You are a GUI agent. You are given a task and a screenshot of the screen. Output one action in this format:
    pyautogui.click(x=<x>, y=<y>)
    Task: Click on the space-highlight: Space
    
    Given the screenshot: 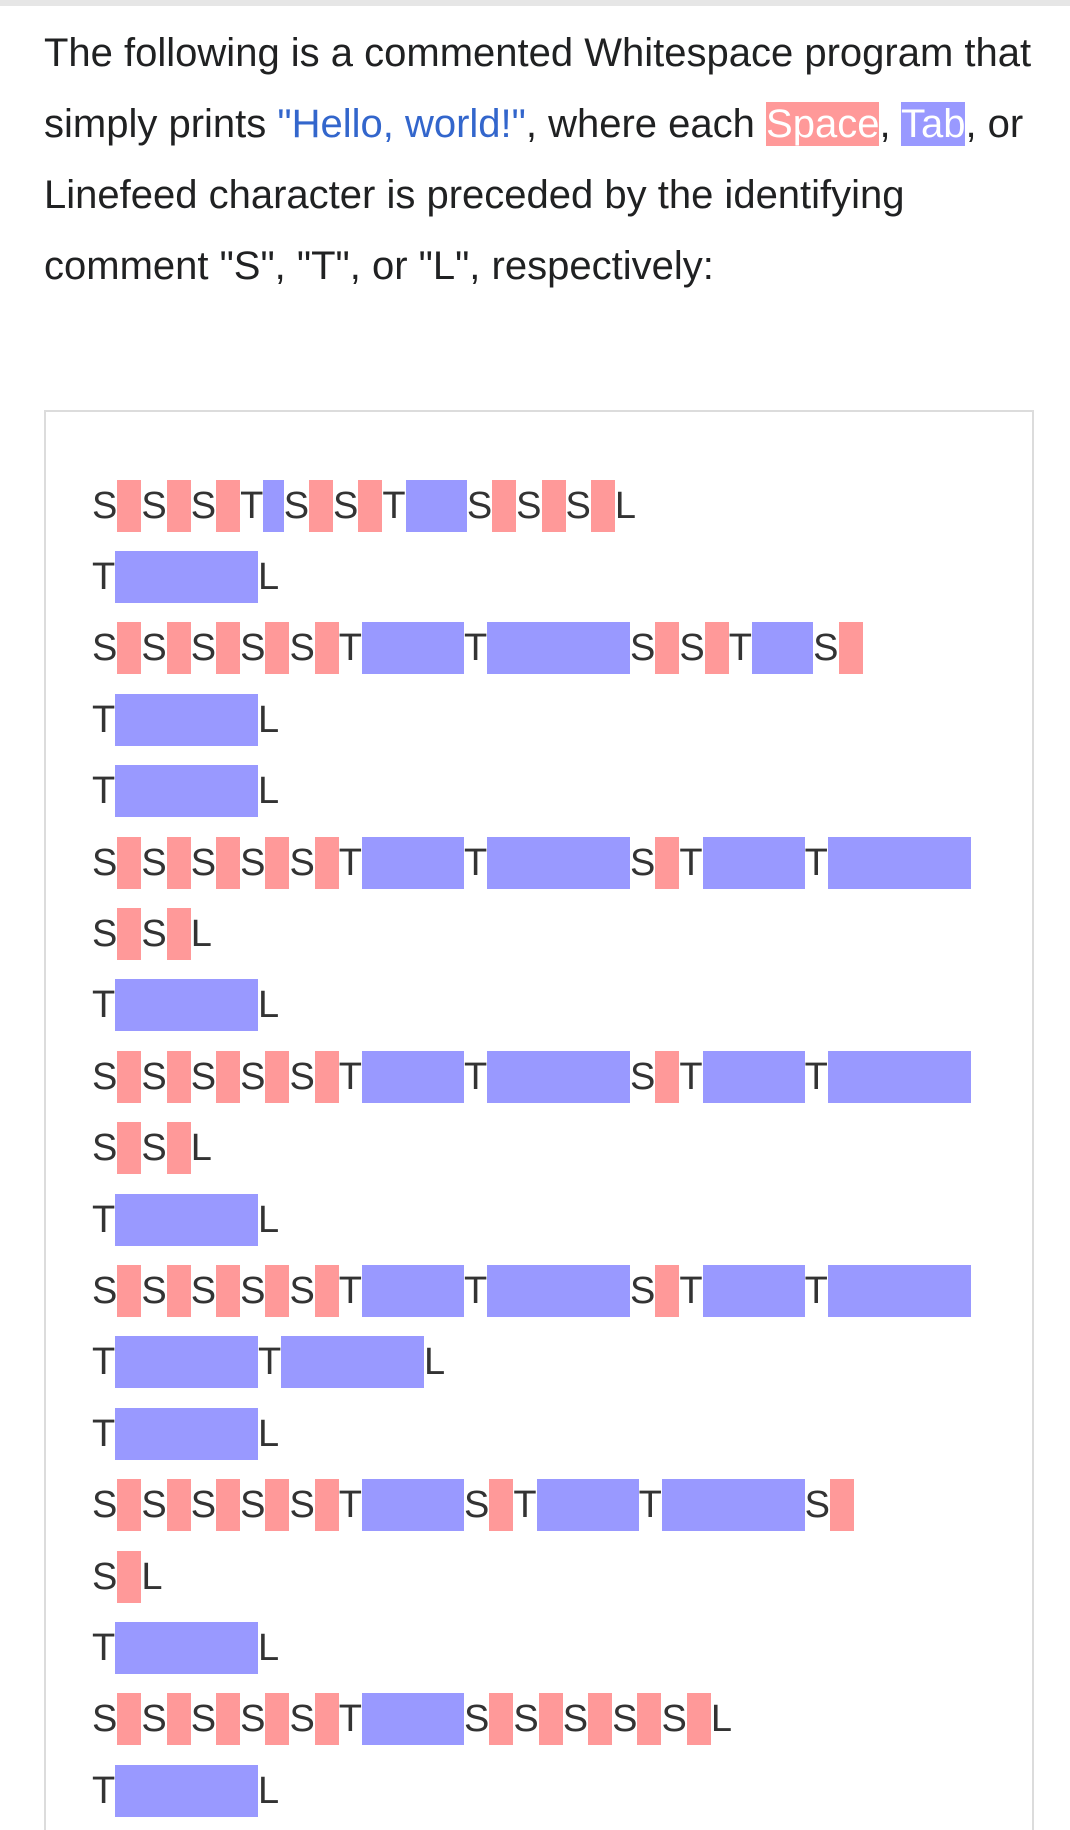 What is the action you would take?
    pyautogui.click(x=823, y=124)
    